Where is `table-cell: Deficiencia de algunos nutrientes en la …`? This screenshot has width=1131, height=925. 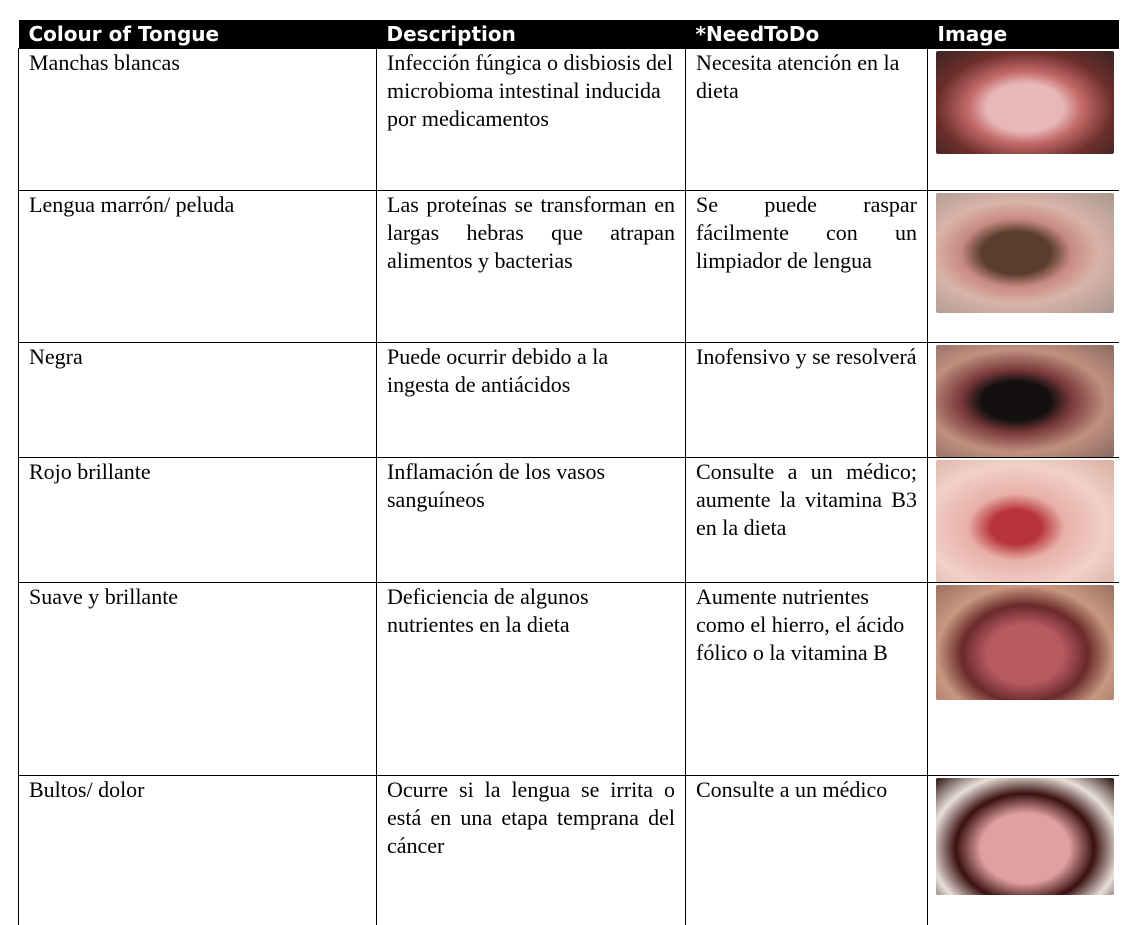
table-cell: Deficiencia de algunos nutrientes en la … is located at coordinates (531, 679).